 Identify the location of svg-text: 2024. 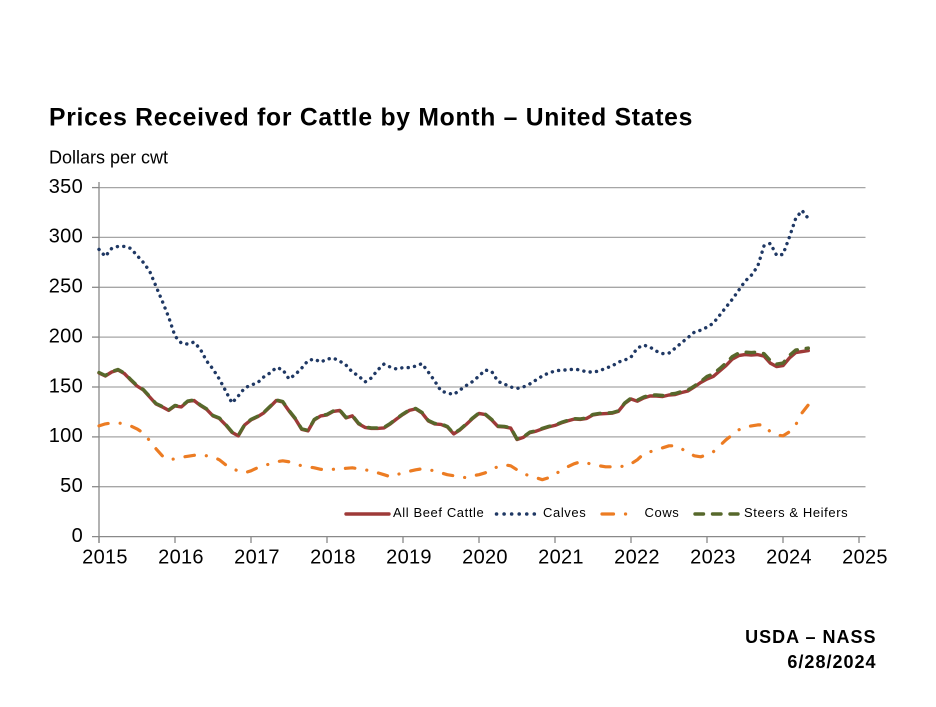
(789, 558).